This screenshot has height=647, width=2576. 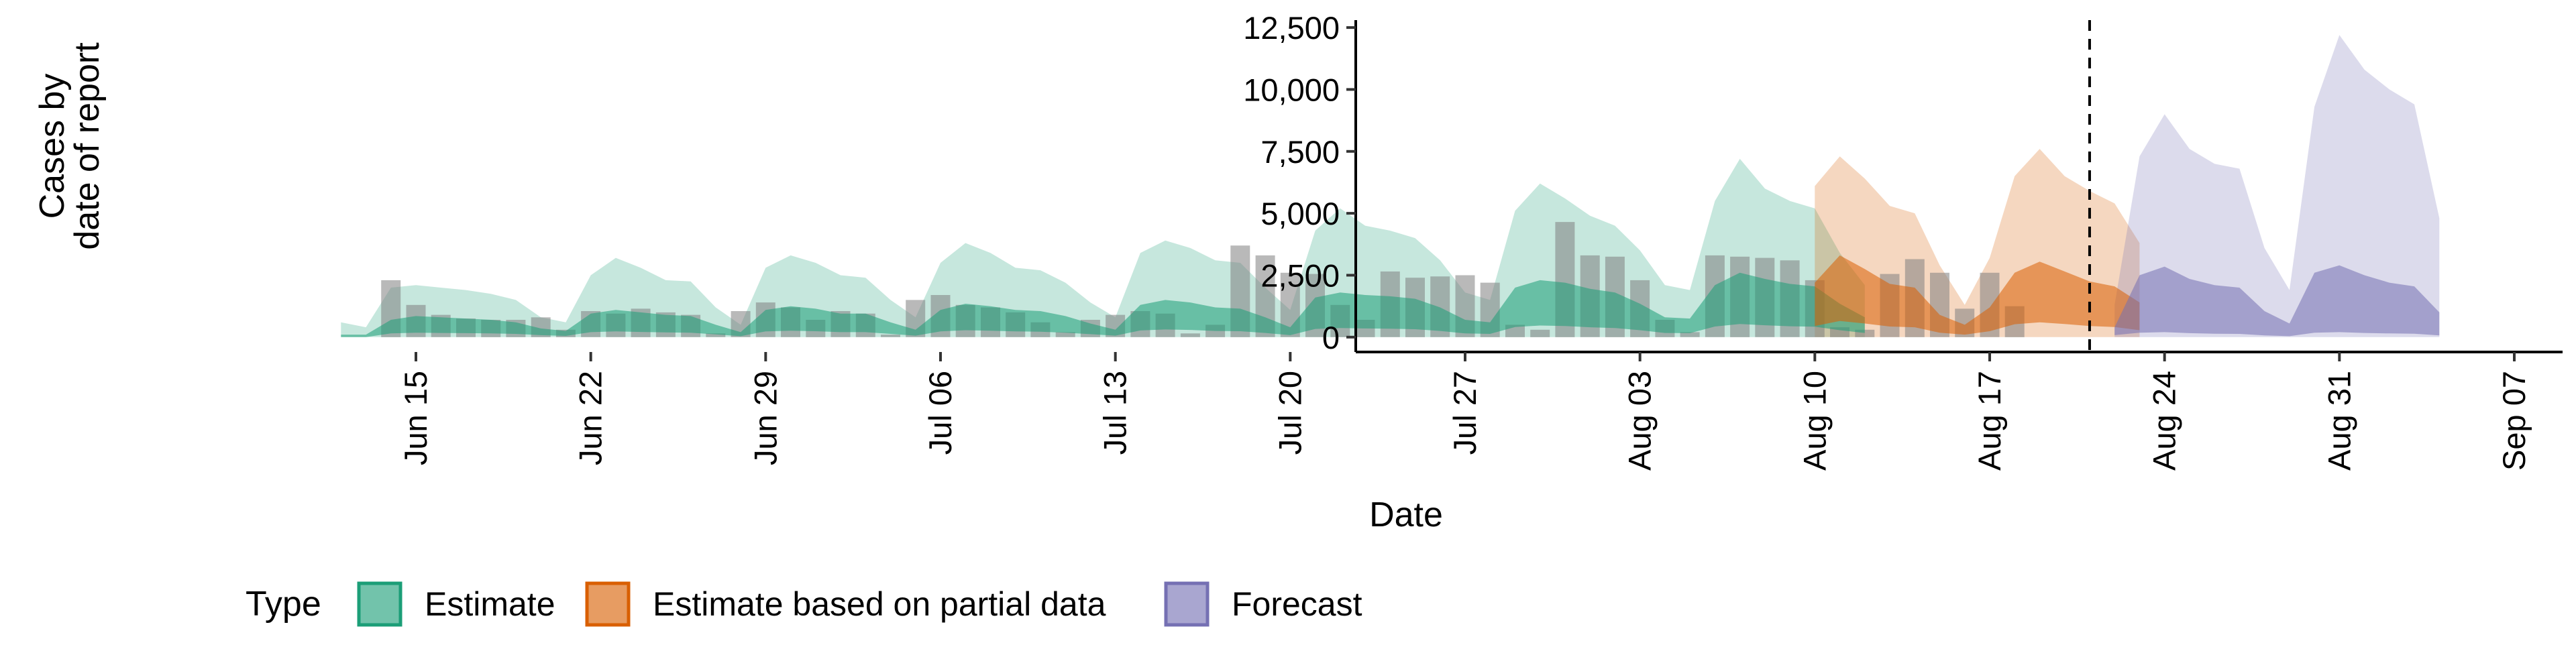 I want to click on band-inner-estimate-based-on-partial-data, so click(x=1977, y=295).